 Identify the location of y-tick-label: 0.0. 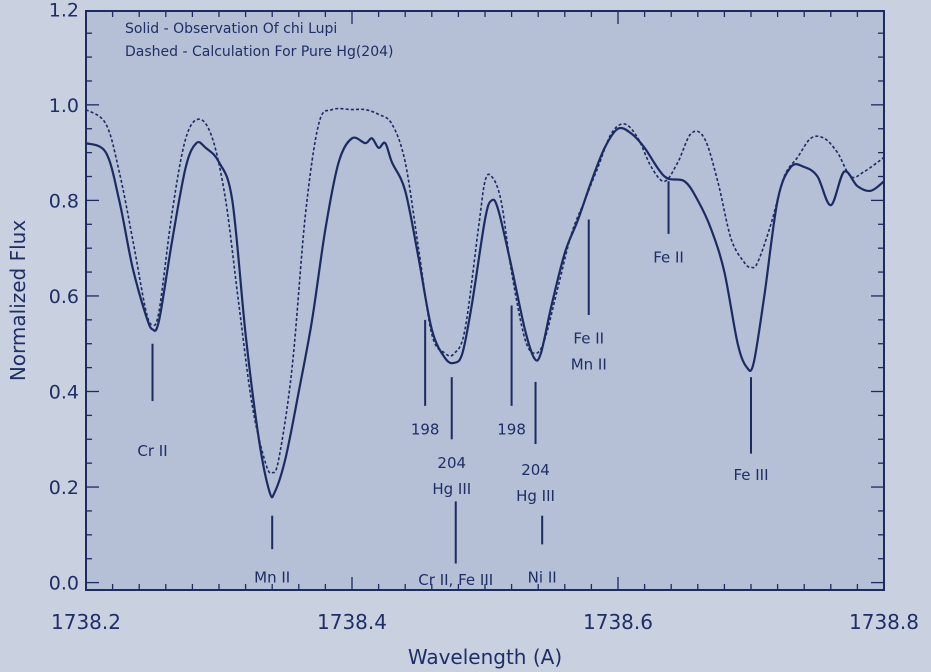
(64, 584).